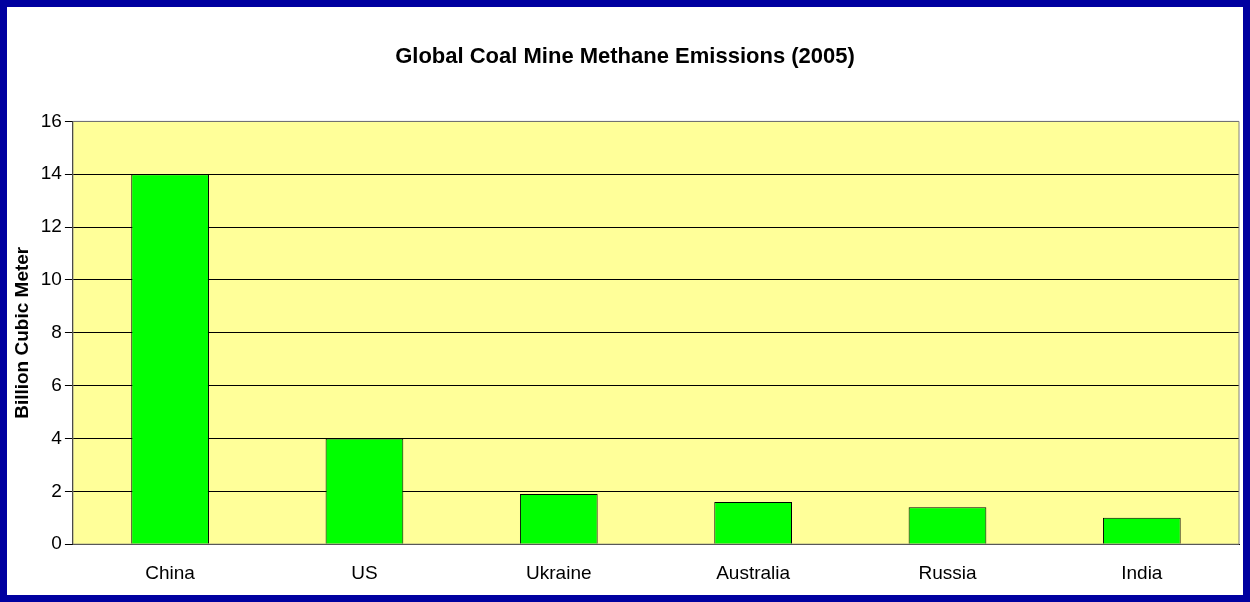 This screenshot has height=602, width=1250. Describe the element at coordinates (1142, 572) in the screenshot. I see `x-tick-label: India` at that location.